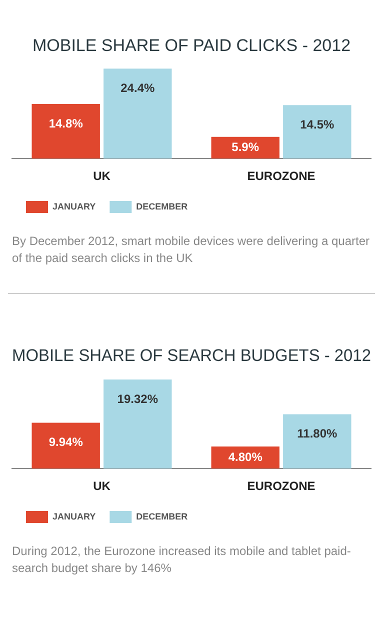 The image size is (383, 636). Describe the element at coordinates (137, 399) in the screenshot. I see `data-label: 19.32%` at that location.